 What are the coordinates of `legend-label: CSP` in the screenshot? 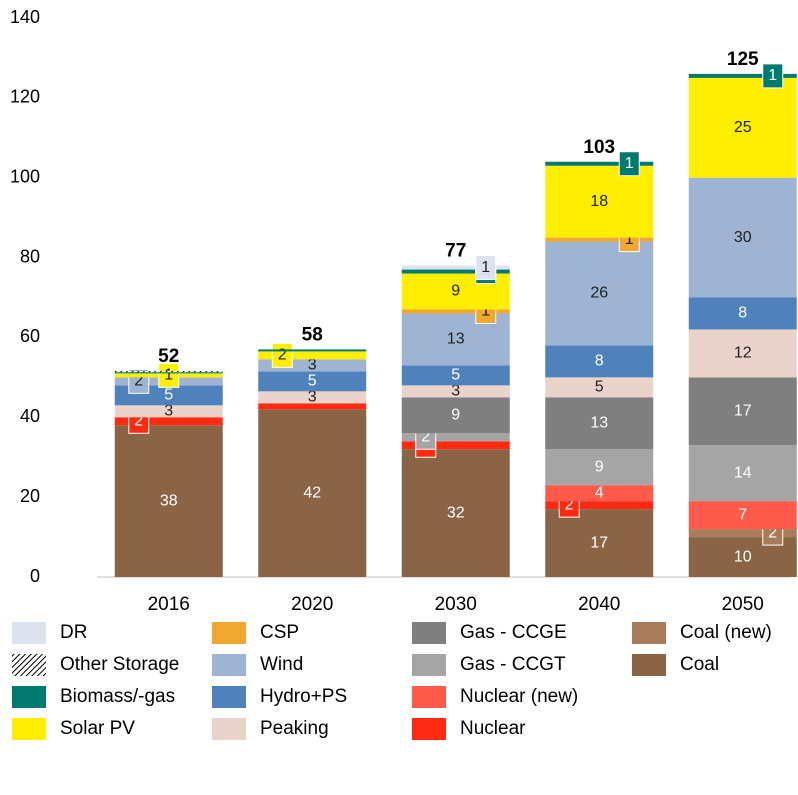 It's located at (279, 632).